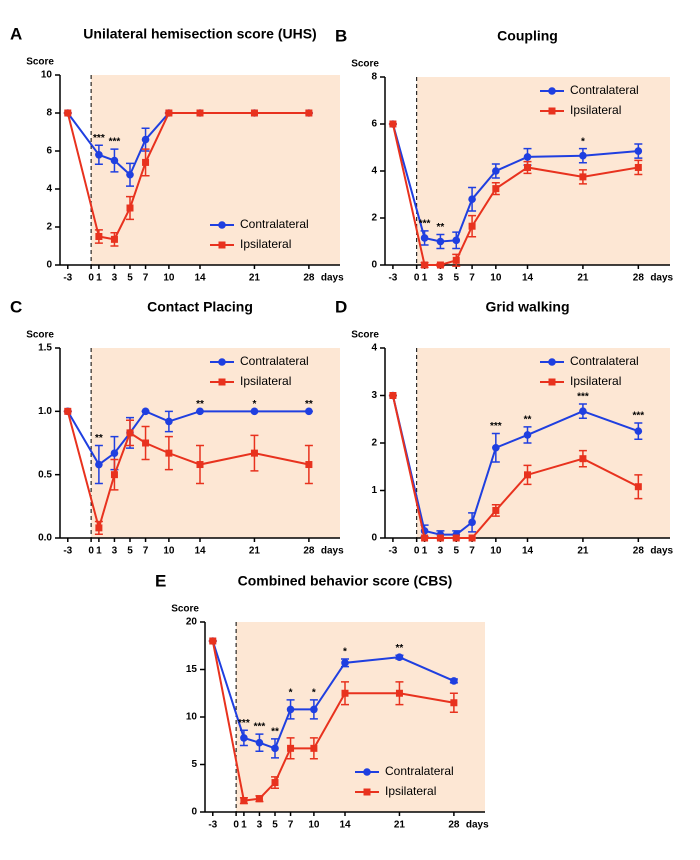  I want to click on y-tick-label: 3, so click(374, 395).